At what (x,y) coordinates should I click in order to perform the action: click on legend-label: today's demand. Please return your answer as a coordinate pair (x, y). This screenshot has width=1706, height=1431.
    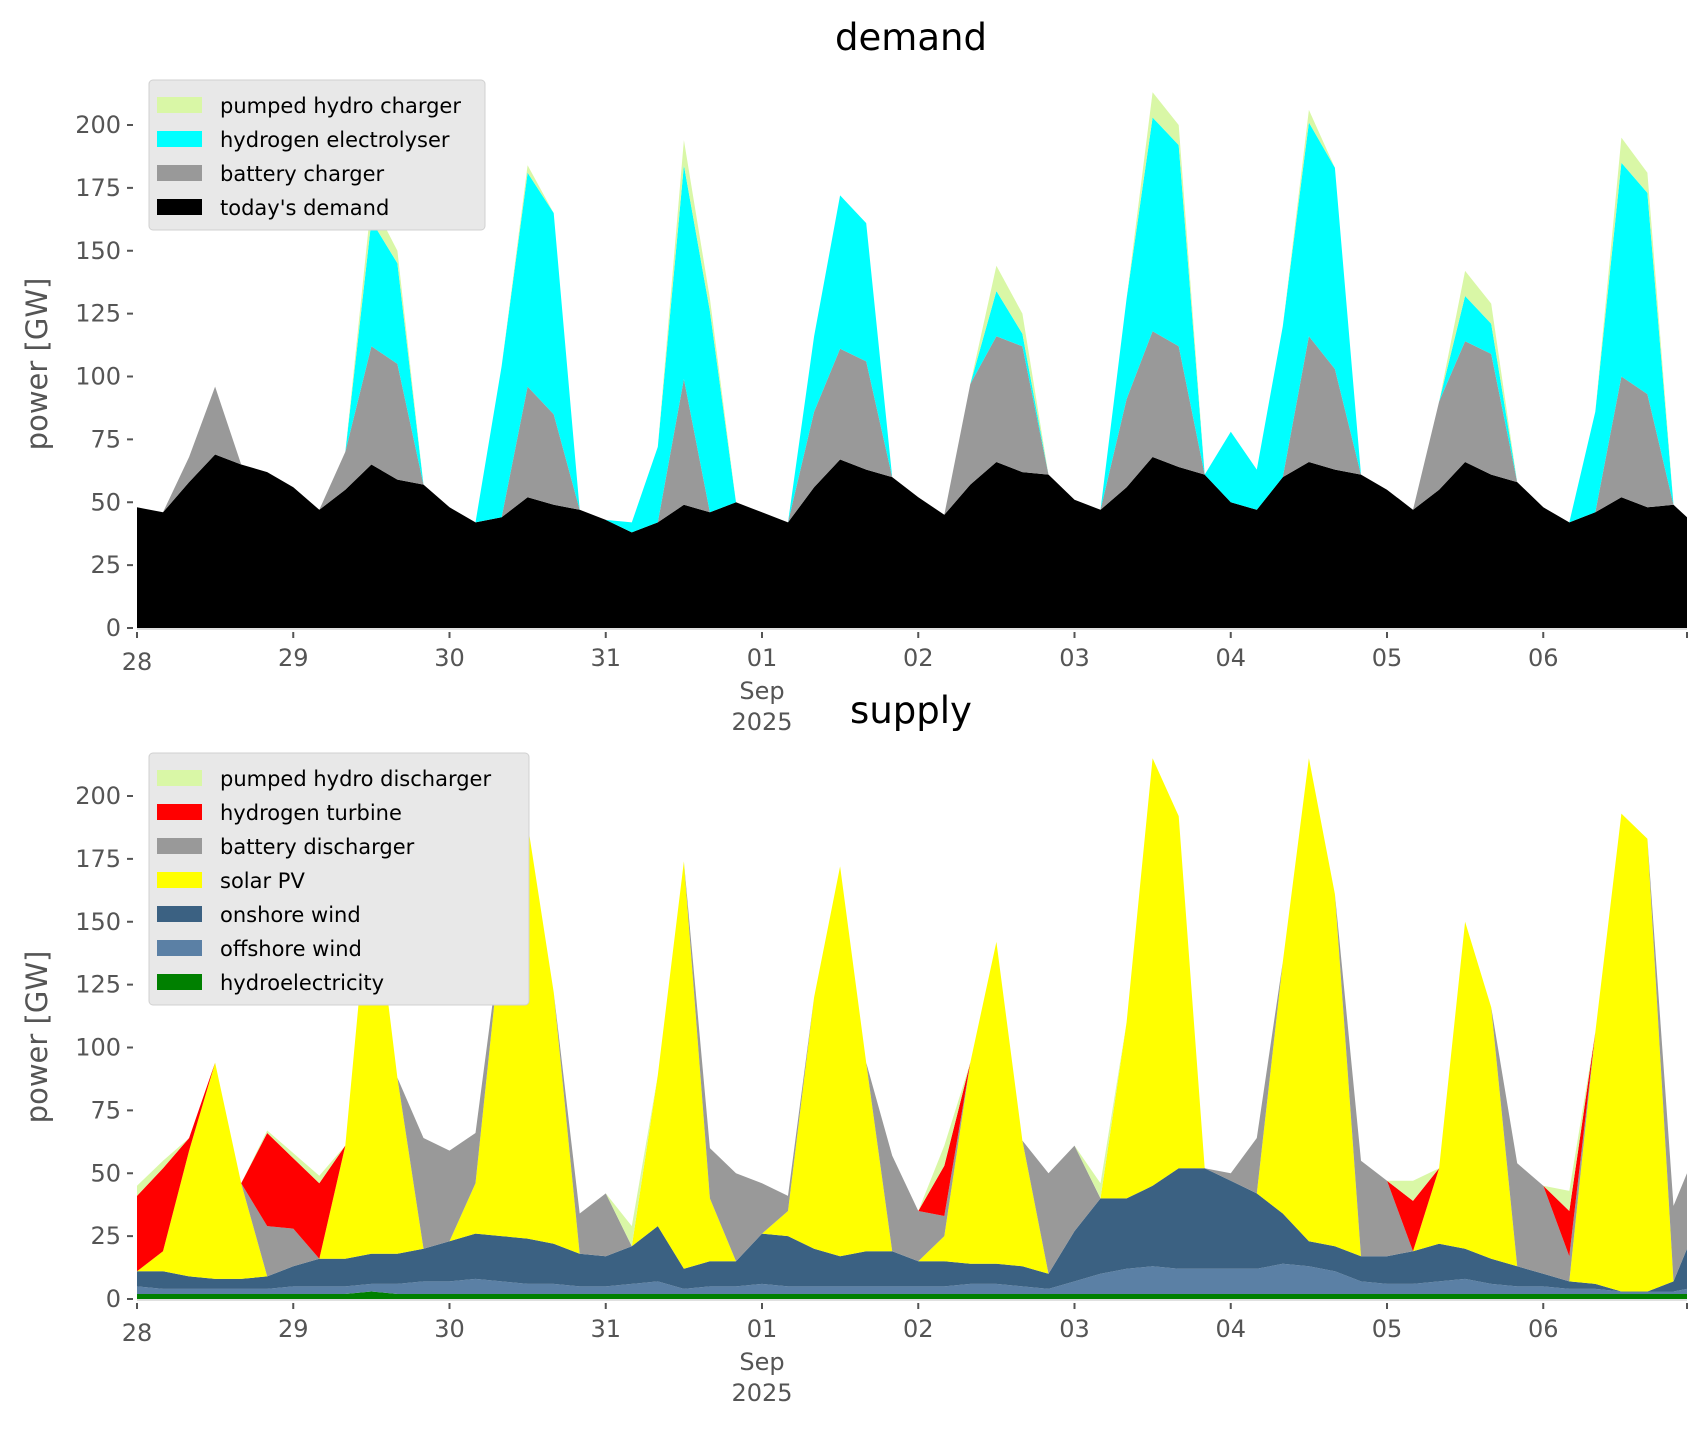
    Looking at the image, I should click on (304, 208).